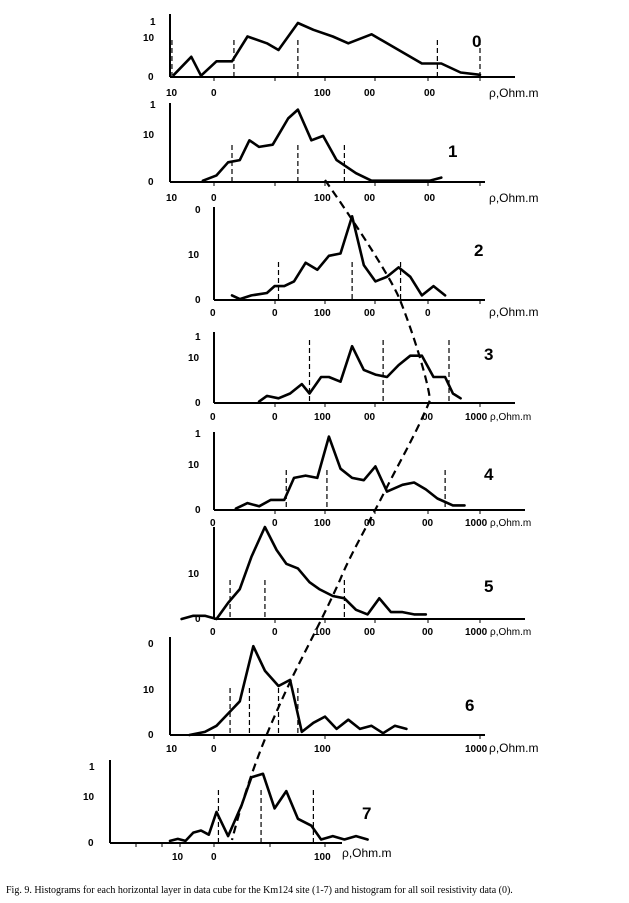  Describe the element at coordinates (514, 312) in the screenshot. I see `panel-2-x-axis-label: ρ,Ohm.m` at that location.